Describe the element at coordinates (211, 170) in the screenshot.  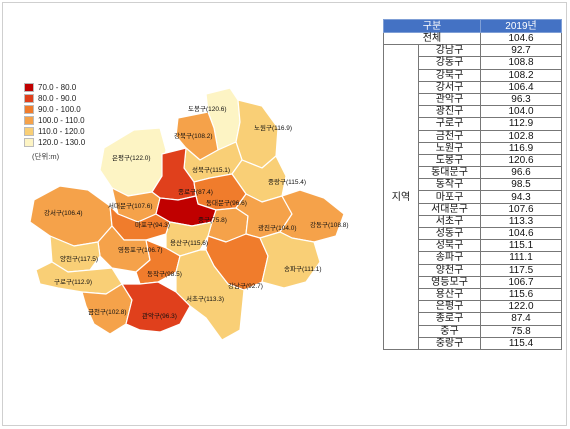
I see `map-label-seongbuk: 성북구(115.1)` at that location.